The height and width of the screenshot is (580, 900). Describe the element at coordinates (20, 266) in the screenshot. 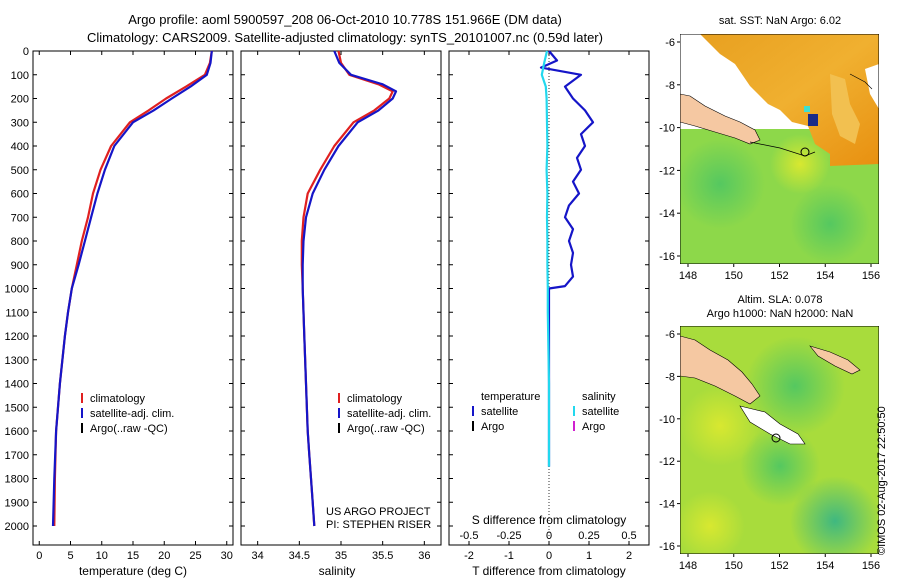

I see `depth-tick-label: 900` at that location.